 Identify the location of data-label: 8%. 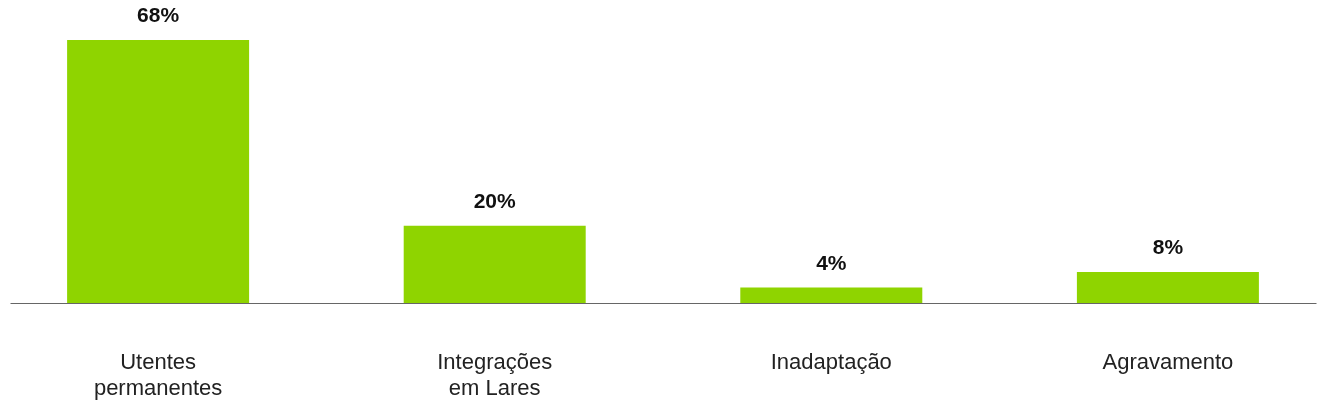
(1168, 247).